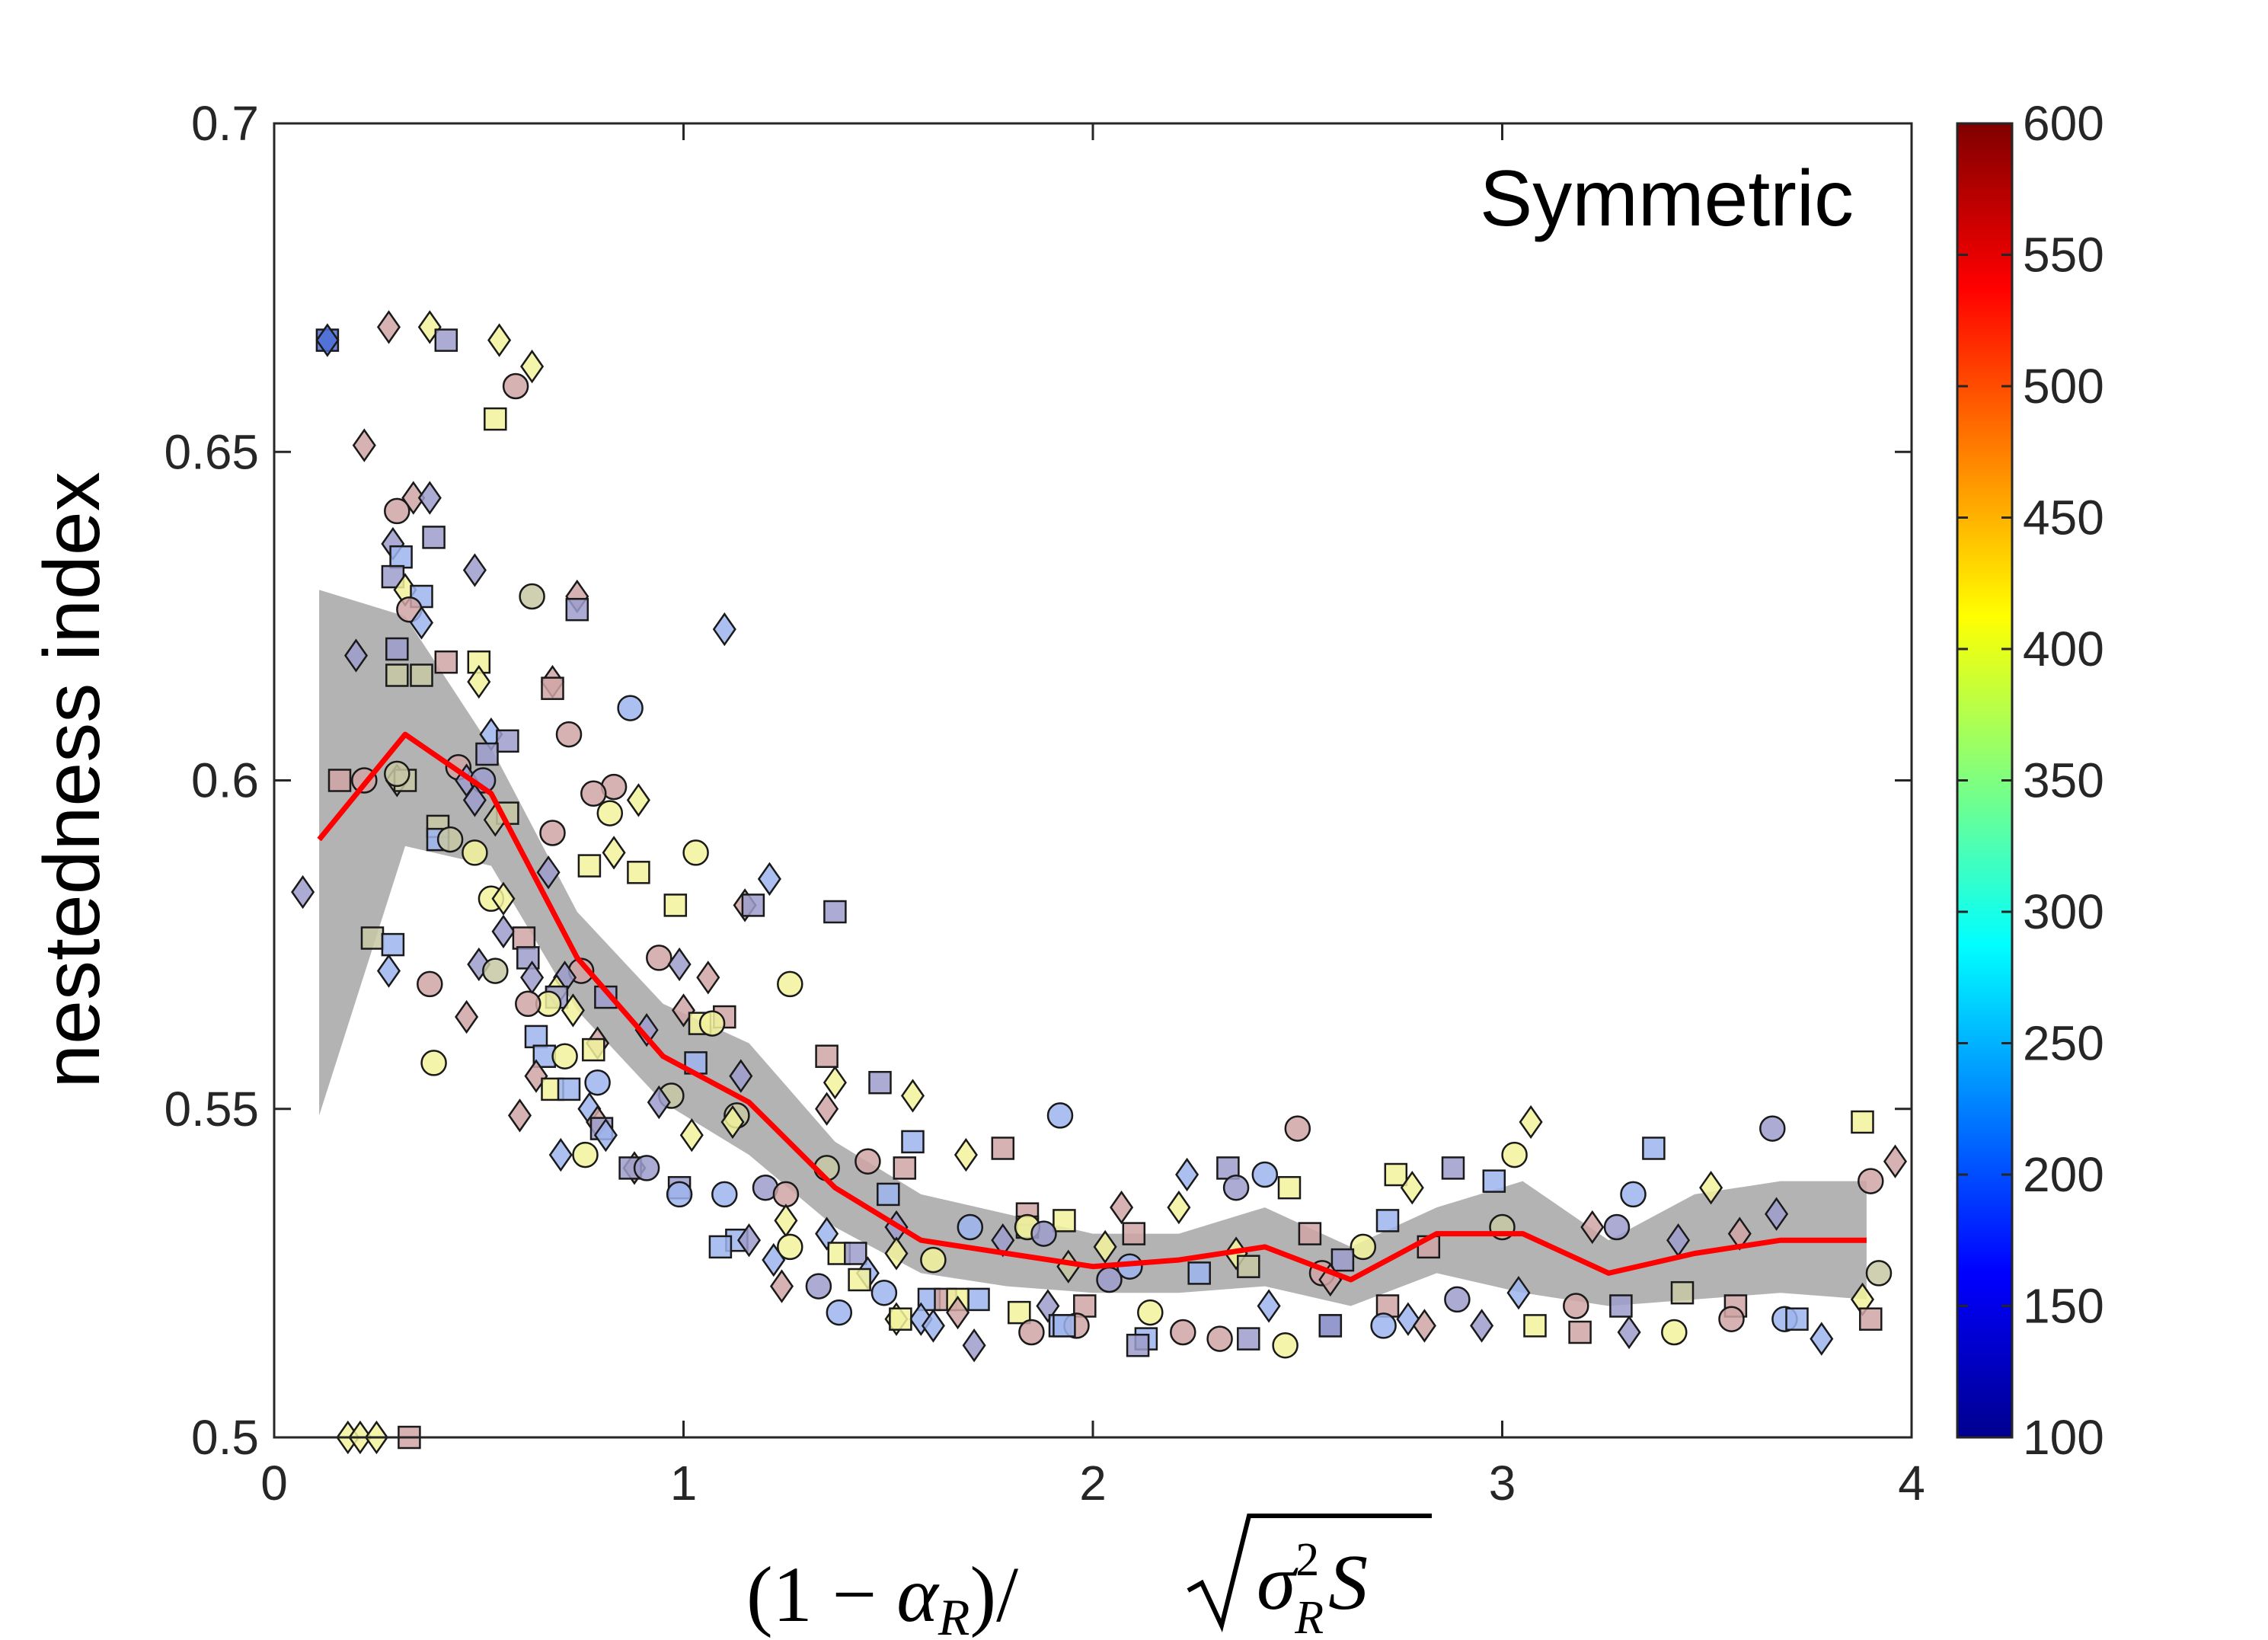 The width and height of the screenshot is (2268, 1640). I want to click on y-tick-label: 0.55, so click(211, 1109).